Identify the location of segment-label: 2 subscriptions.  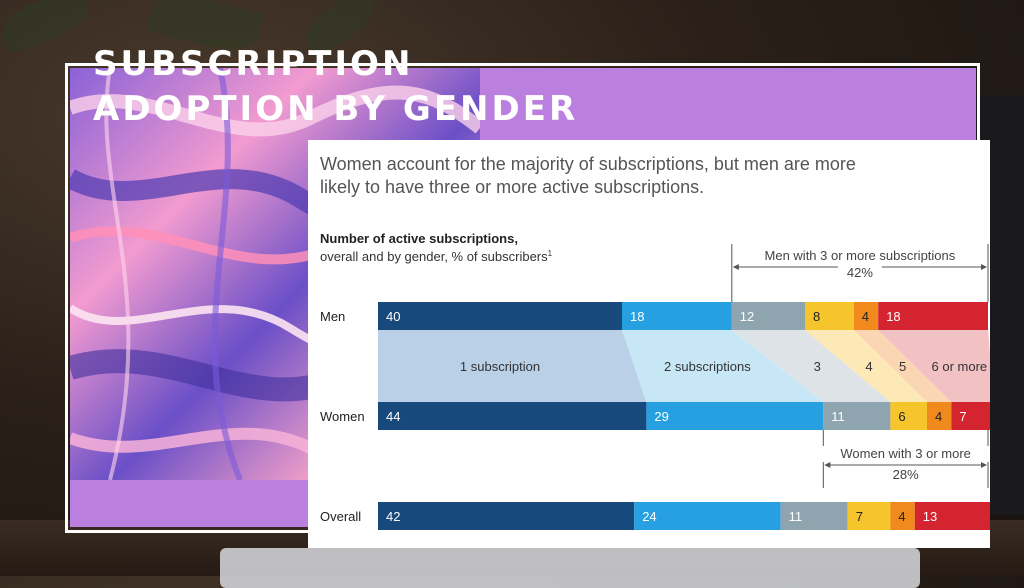
(707, 366).